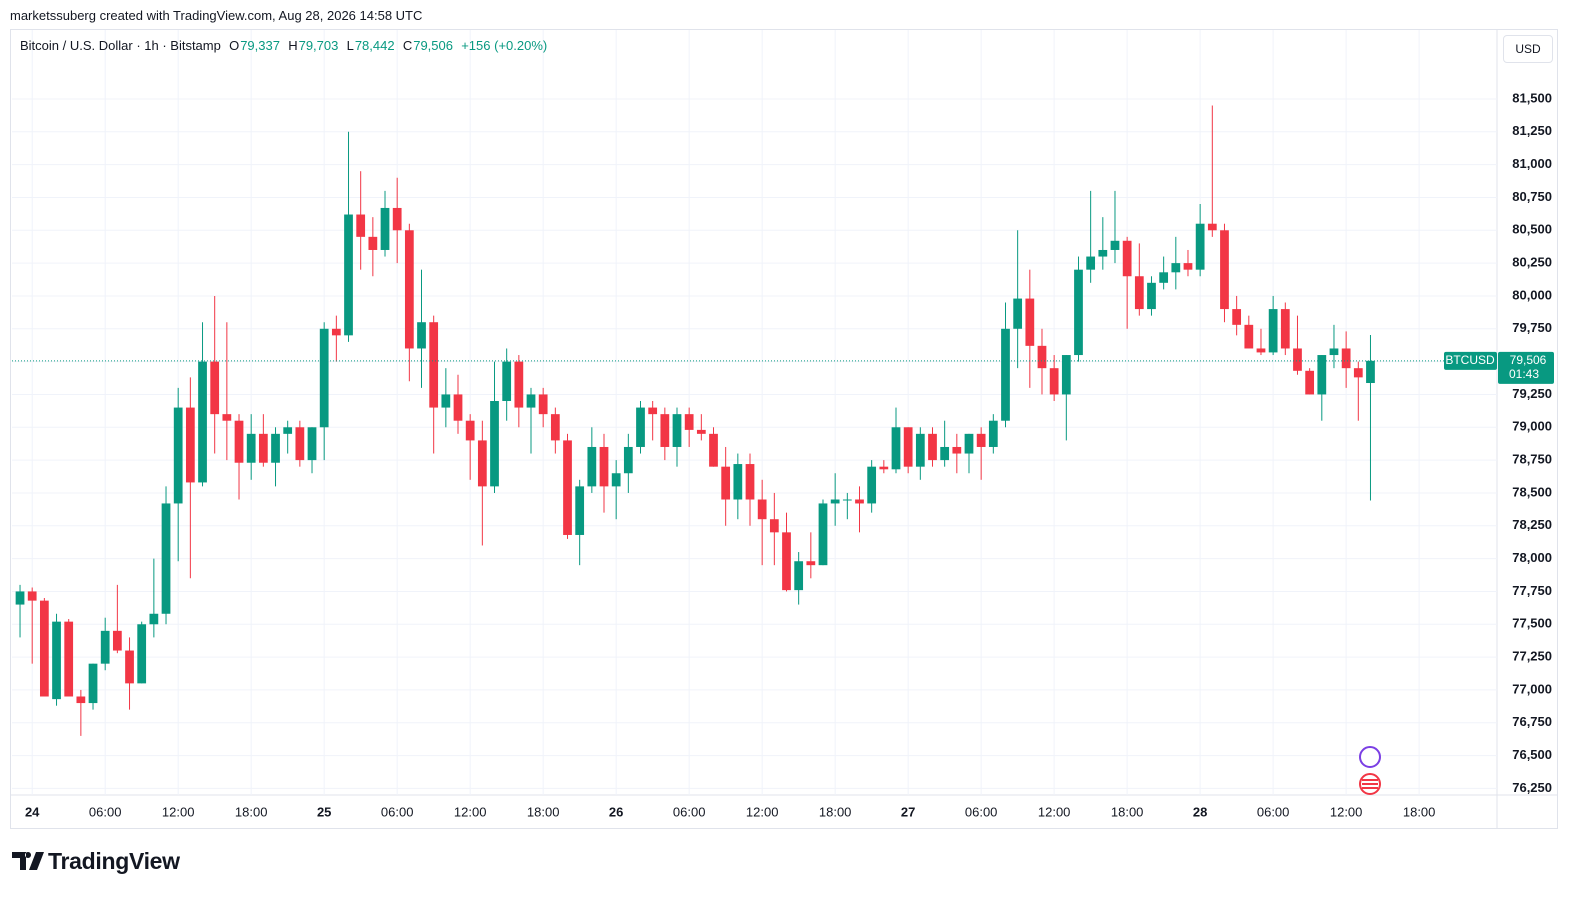  What do you see at coordinates (433, 45) in the screenshot?
I see `c-value: 79,506` at bounding box center [433, 45].